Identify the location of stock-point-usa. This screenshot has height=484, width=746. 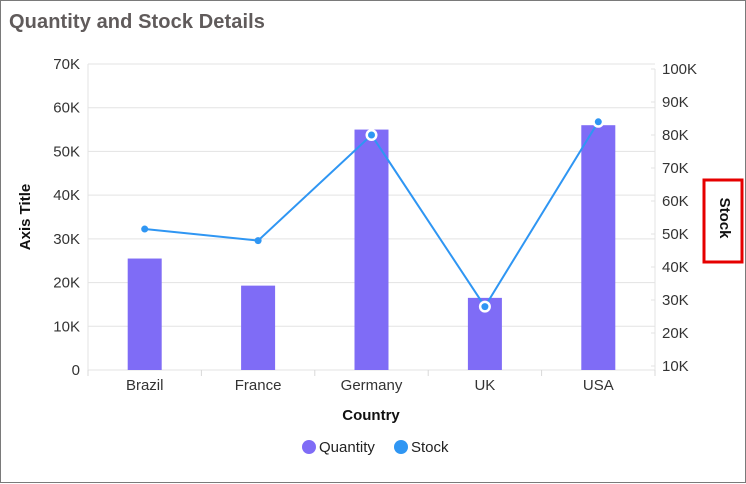
(598, 122).